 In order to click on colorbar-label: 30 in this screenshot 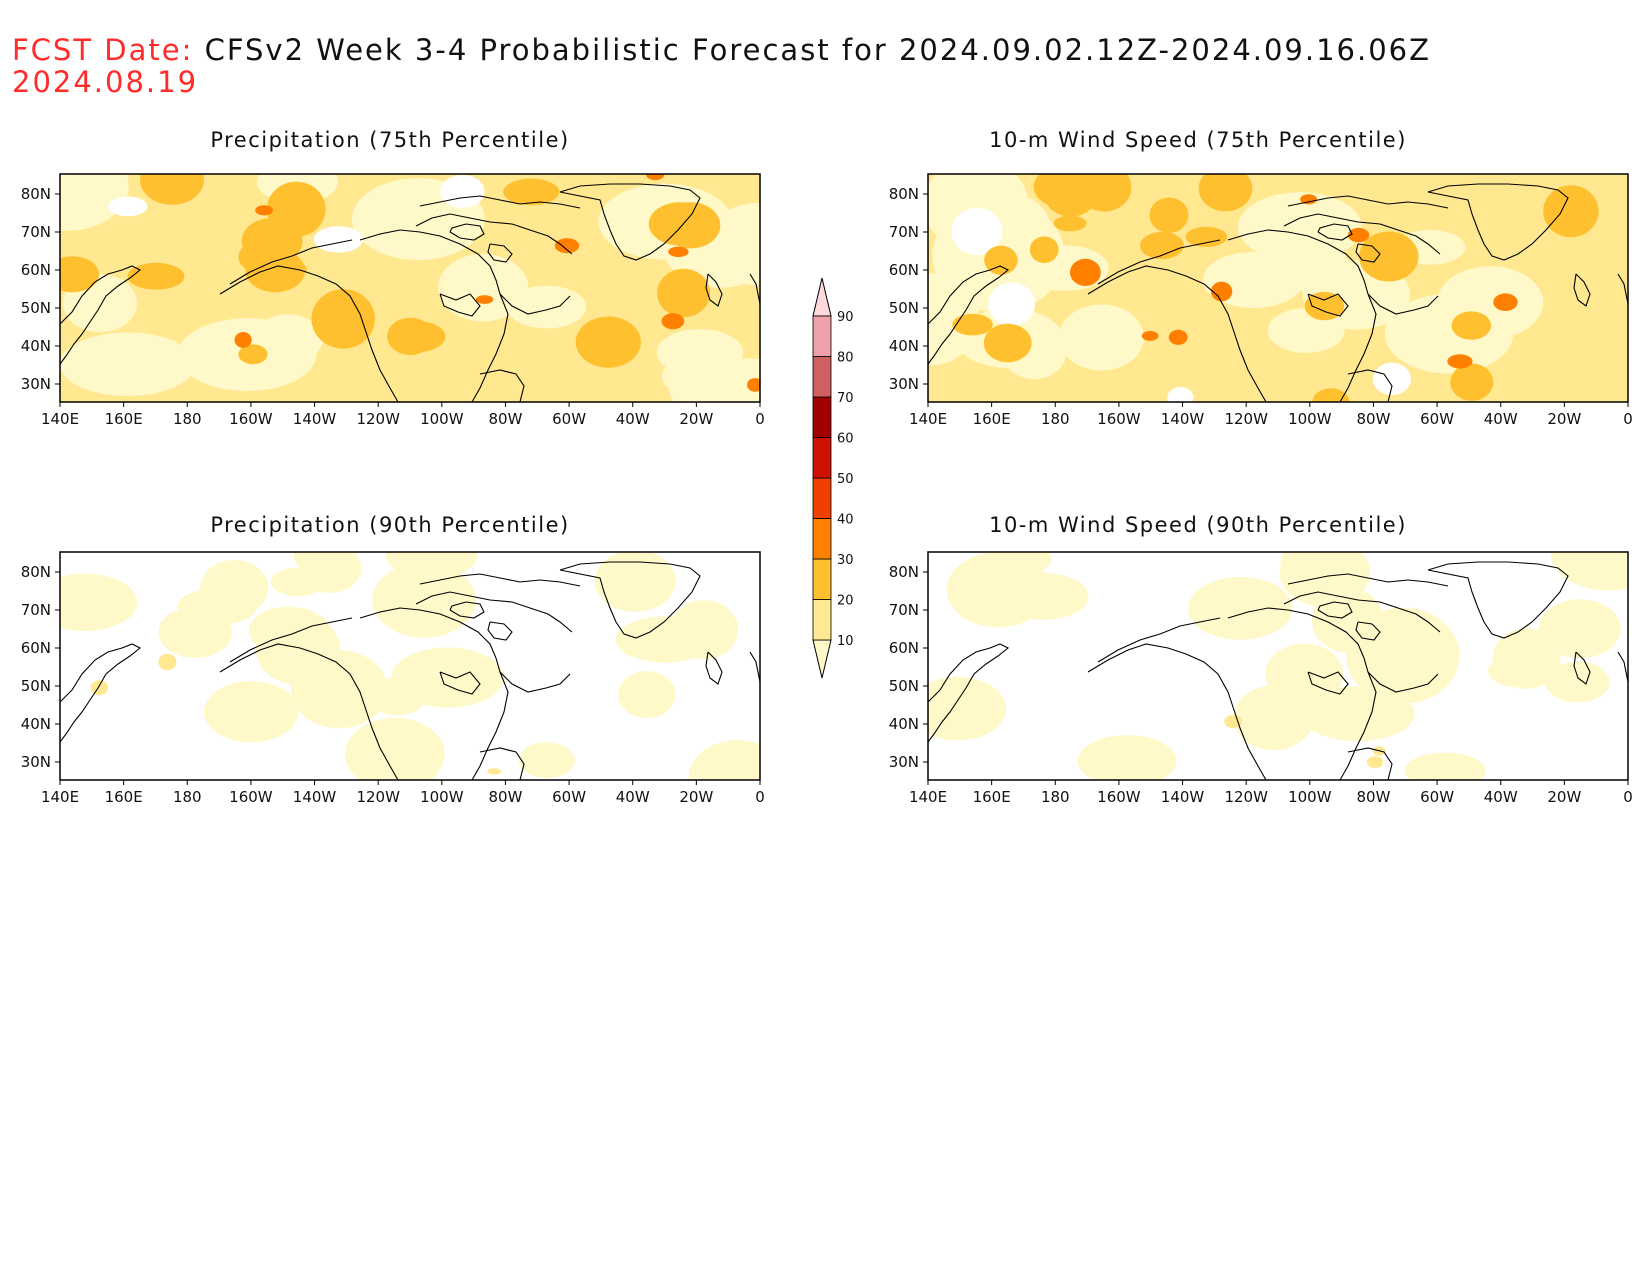, I will do `click(845, 560)`.